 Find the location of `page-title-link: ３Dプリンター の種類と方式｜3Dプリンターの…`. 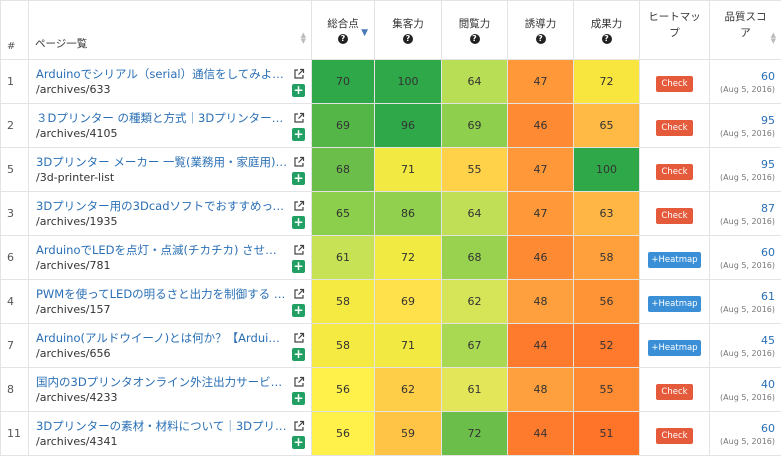

page-title-link: ３Dプリンター の種類と方式｜3Dプリンターの… is located at coordinates (161, 118).